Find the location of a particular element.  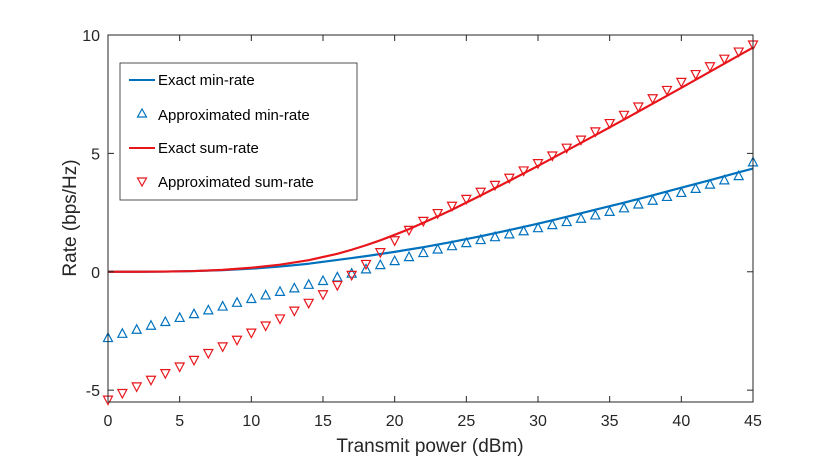

legend-label-approx-min-rate: Approximated min-rate is located at coordinates (234, 115).